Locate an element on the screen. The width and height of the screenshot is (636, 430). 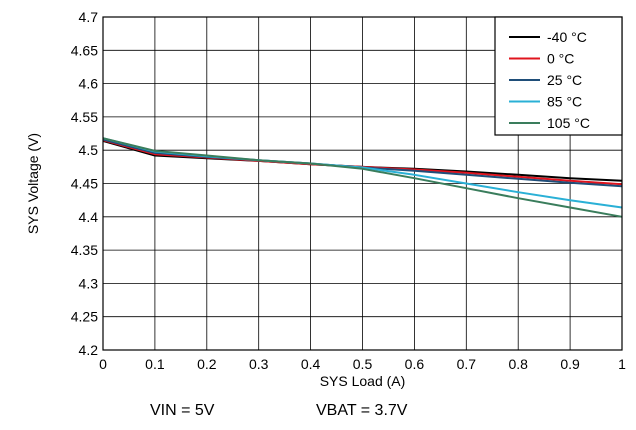
x-tick-label: 0.5 is located at coordinates (363, 364).